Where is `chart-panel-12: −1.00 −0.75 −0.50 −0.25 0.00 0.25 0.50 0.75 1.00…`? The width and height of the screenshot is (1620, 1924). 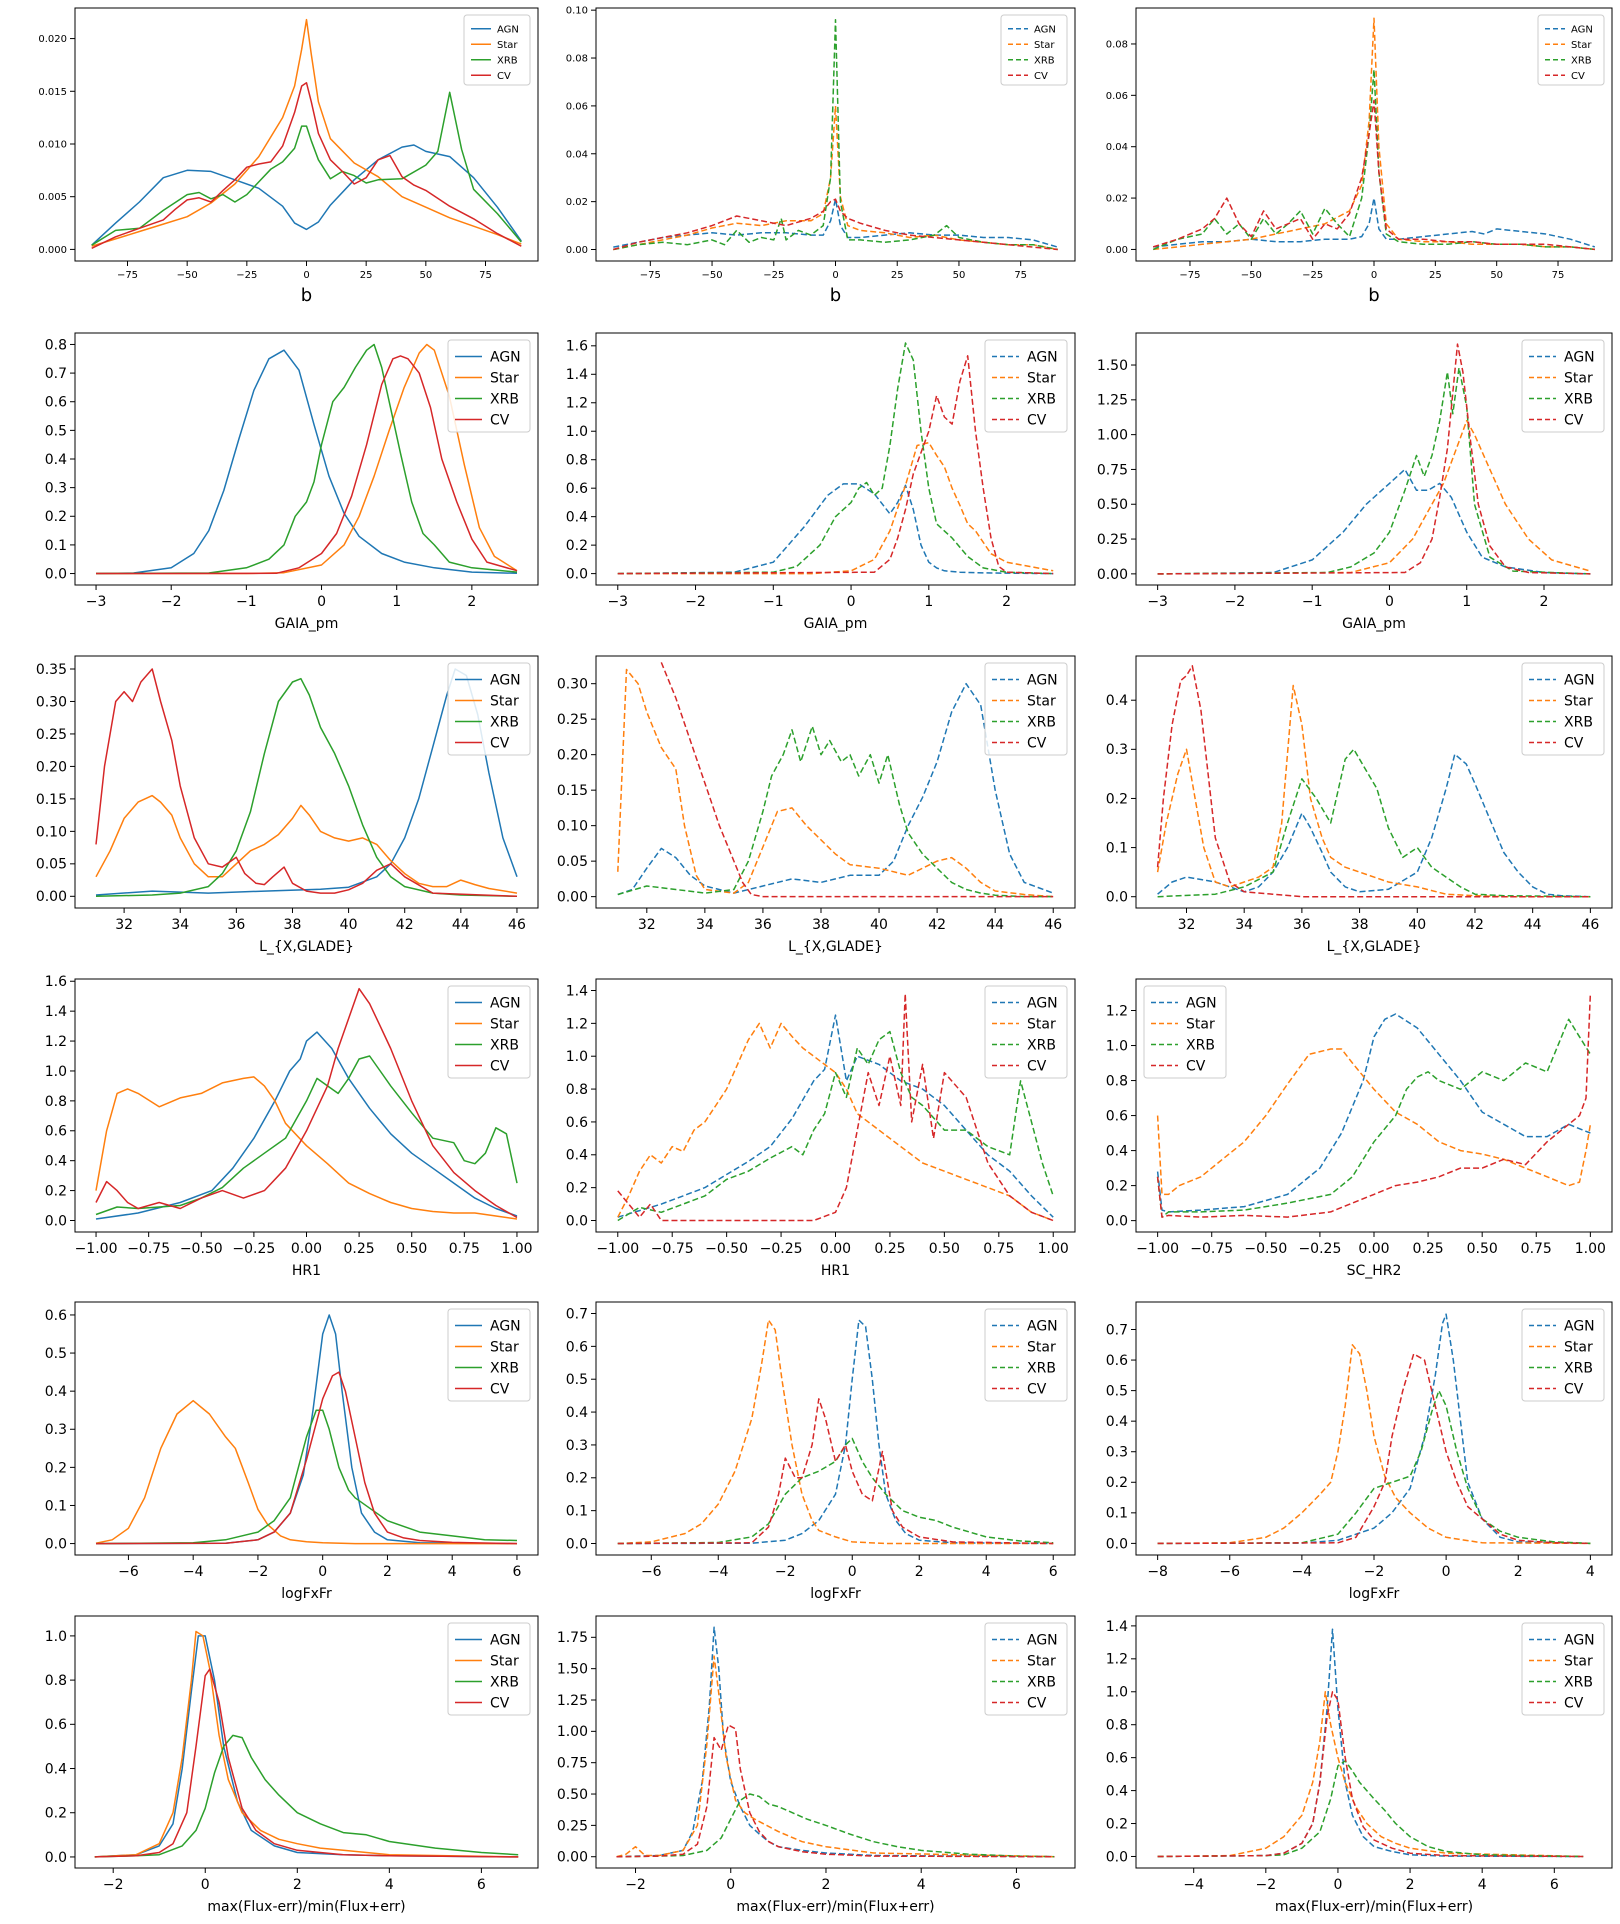 chart-panel-12: −1.00 −0.75 −0.50 −0.25 0.00 0.25 0.50 0.75 1.00… is located at coordinates (1359, 1128).